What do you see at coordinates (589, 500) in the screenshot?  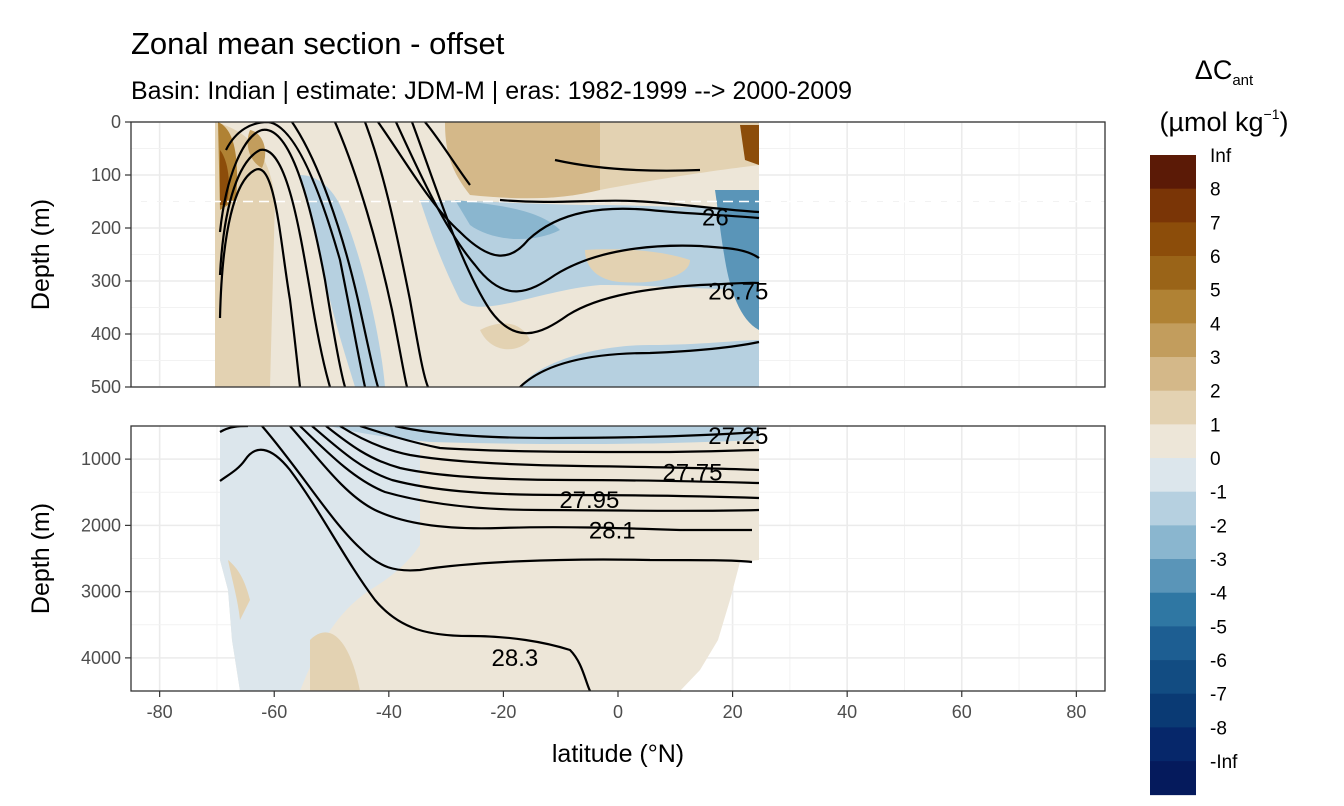 I see `contour-label: 27.95` at bounding box center [589, 500].